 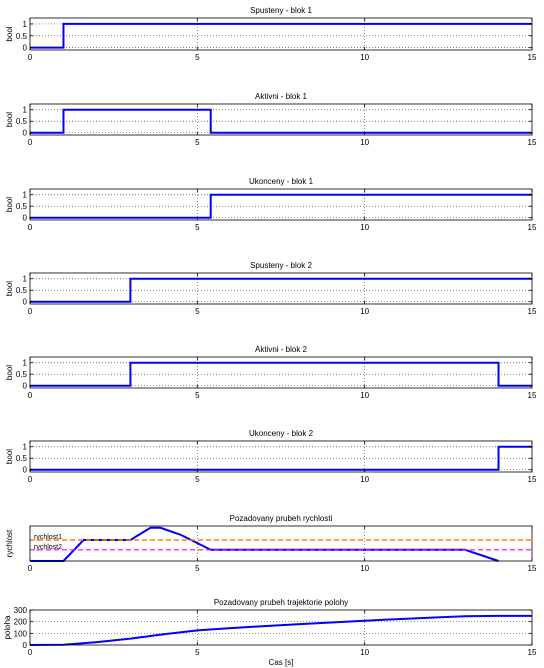 I want to click on chart-panel-3: 0 5 10 15 0 0.5 1 Ukonceny - blok 1 bool, so click(x=271, y=204).